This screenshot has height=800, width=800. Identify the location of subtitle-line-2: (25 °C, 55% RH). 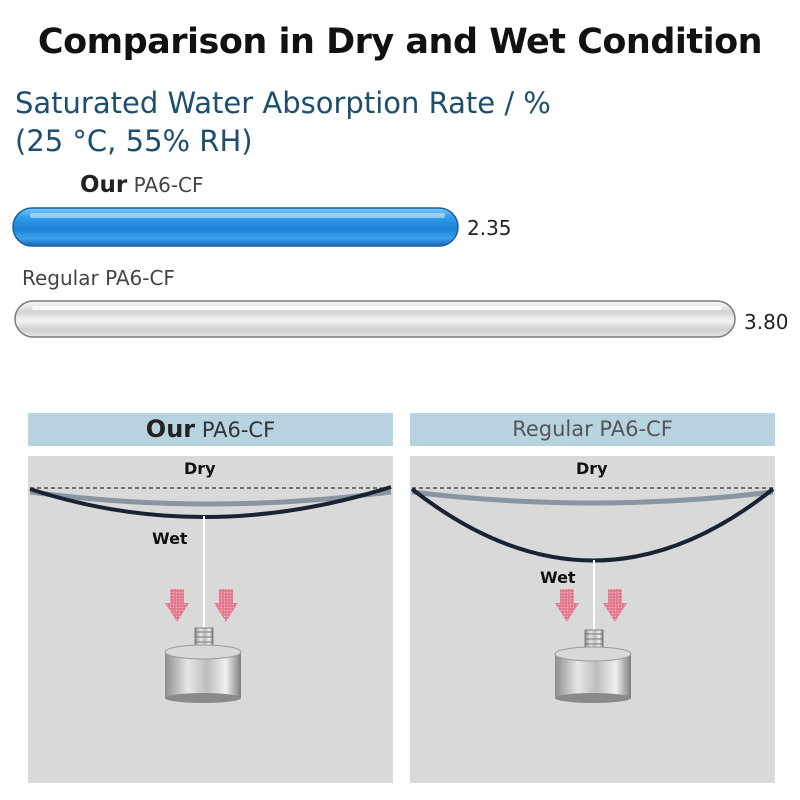
(134, 141).